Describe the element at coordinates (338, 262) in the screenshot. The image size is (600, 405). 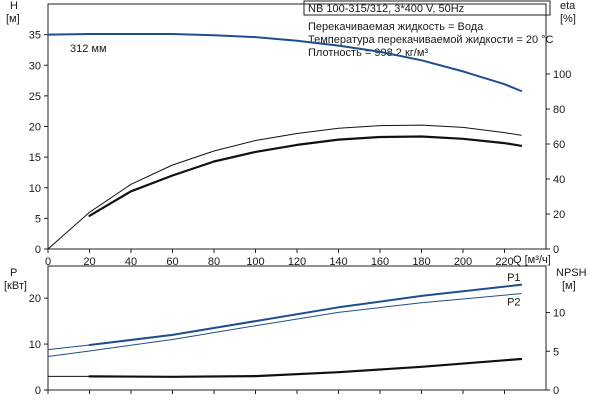
I see `top-xtick-label: 140` at that location.